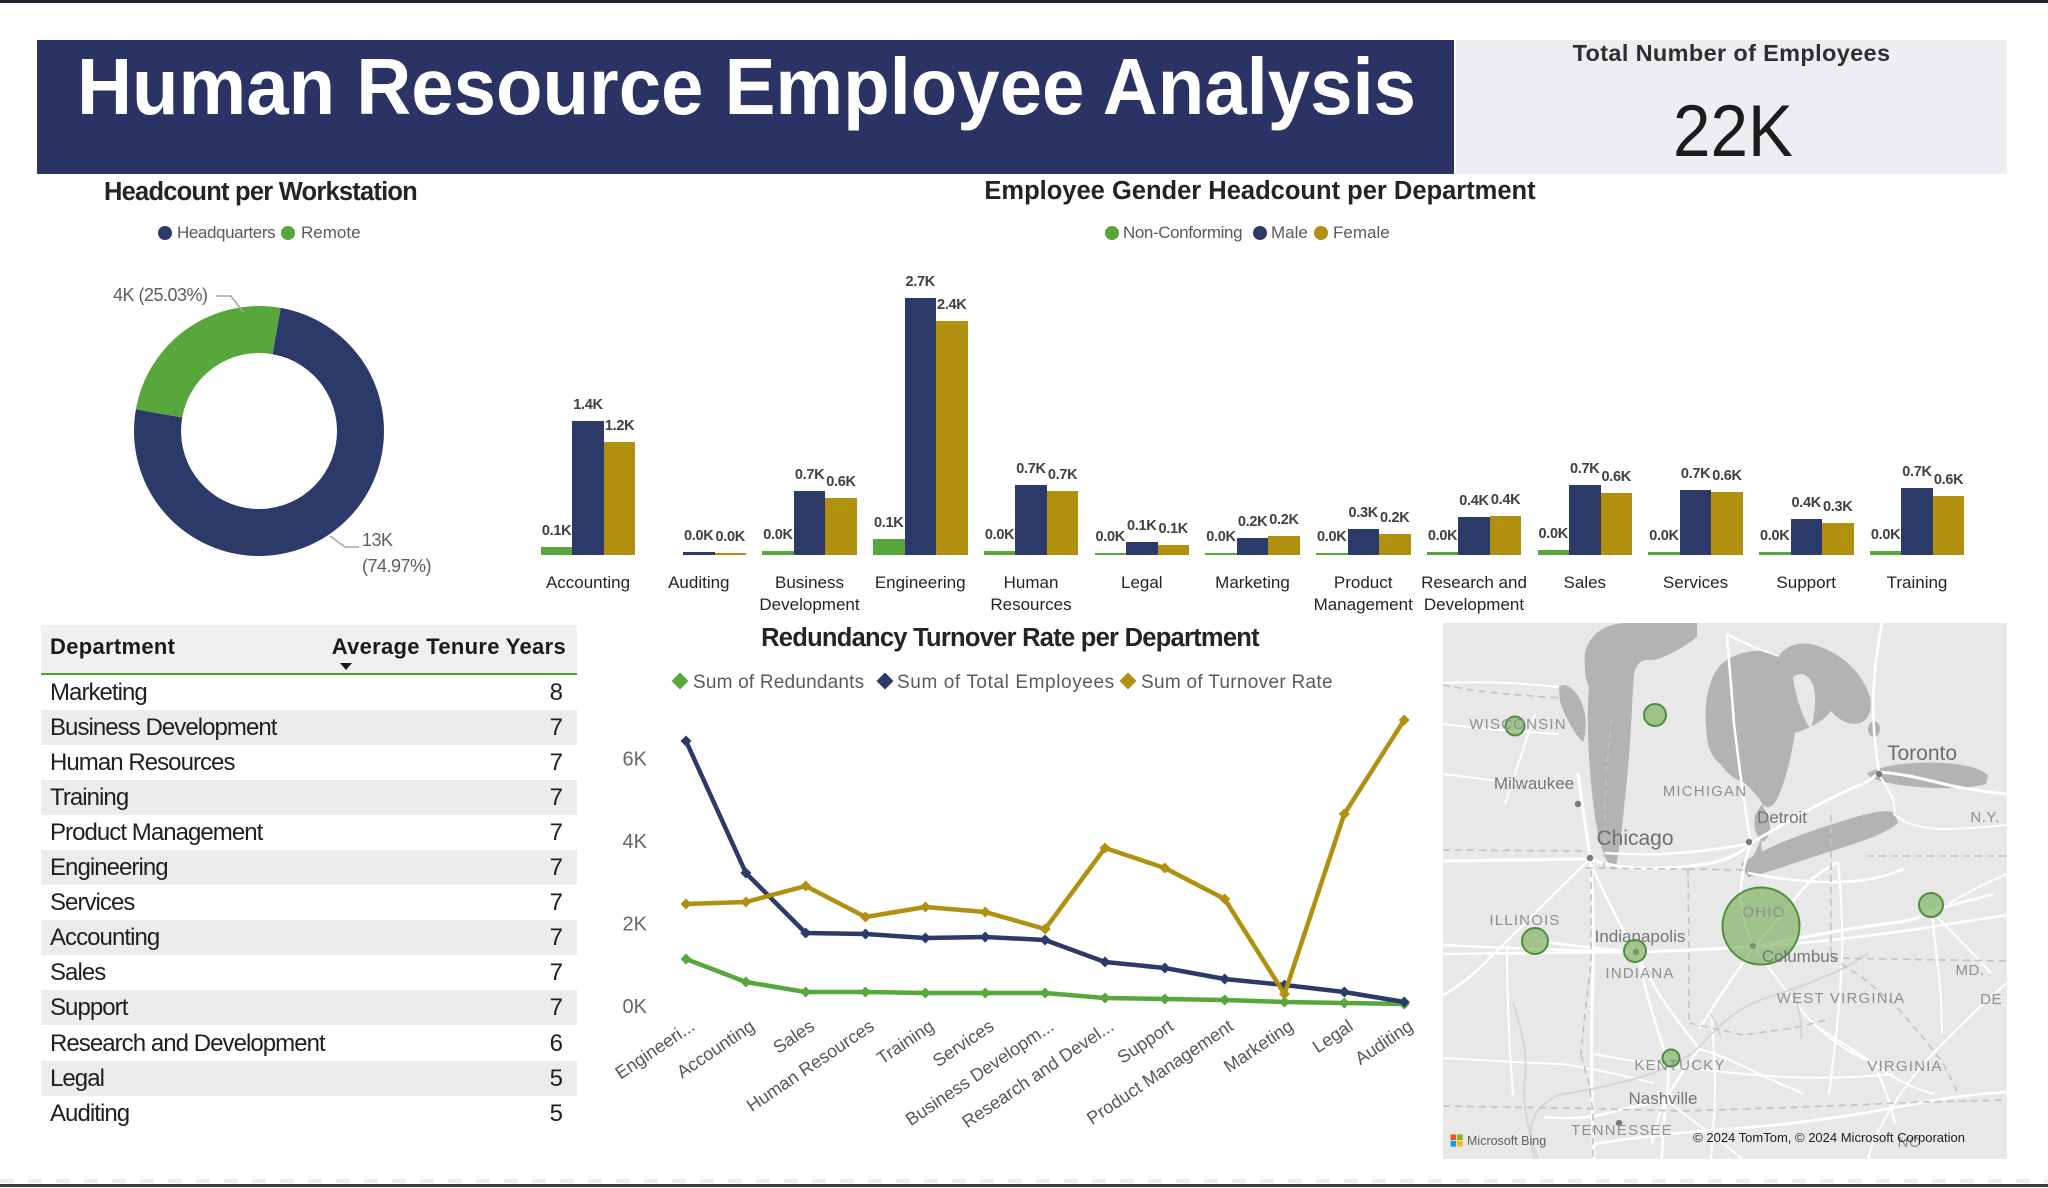 This screenshot has height=1188, width=2048. Describe the element at coordinates (1922, 753) in the screenshot. I see `svg-text: Toronto` at that location.